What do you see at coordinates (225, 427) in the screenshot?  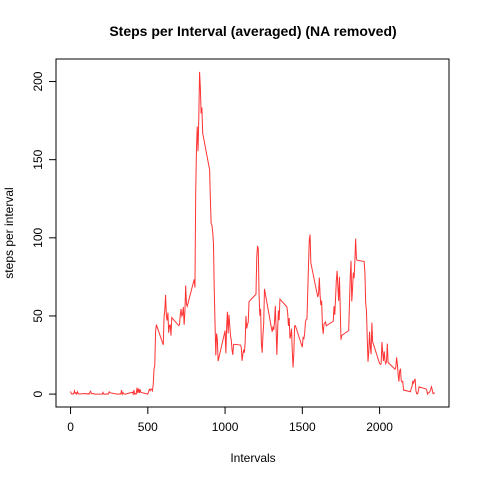 I see `x-tick-label: 1000` at bounding box center [225, 427].